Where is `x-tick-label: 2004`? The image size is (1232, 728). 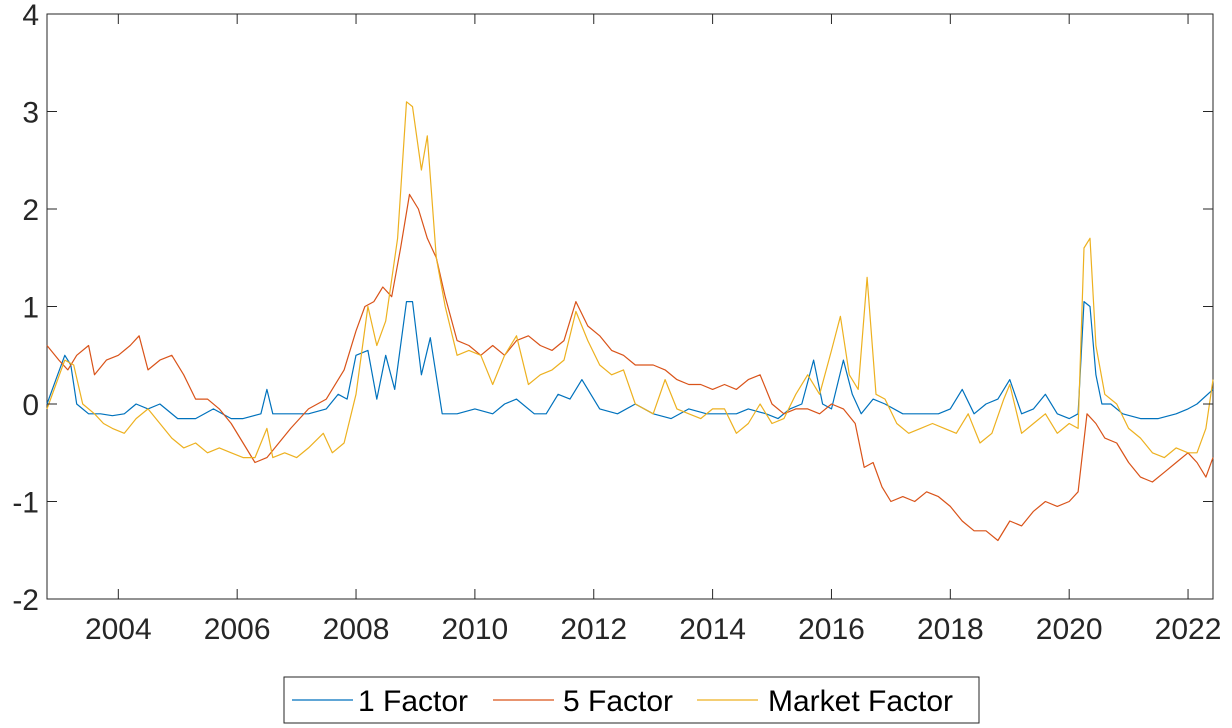
x-tick-label: 2004 is located at coordinates (118, 629).